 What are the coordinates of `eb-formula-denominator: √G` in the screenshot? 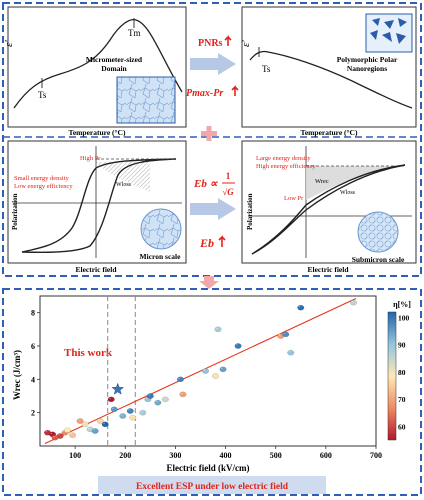 It's located at (228, 192).